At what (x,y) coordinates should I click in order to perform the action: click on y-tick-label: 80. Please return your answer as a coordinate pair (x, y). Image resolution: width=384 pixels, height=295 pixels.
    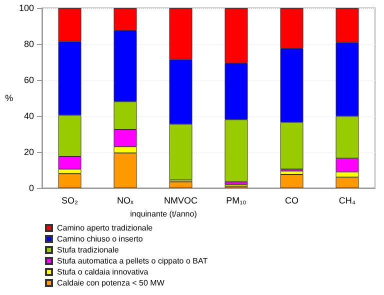
    Looking at the image, I should click on (29, 44).